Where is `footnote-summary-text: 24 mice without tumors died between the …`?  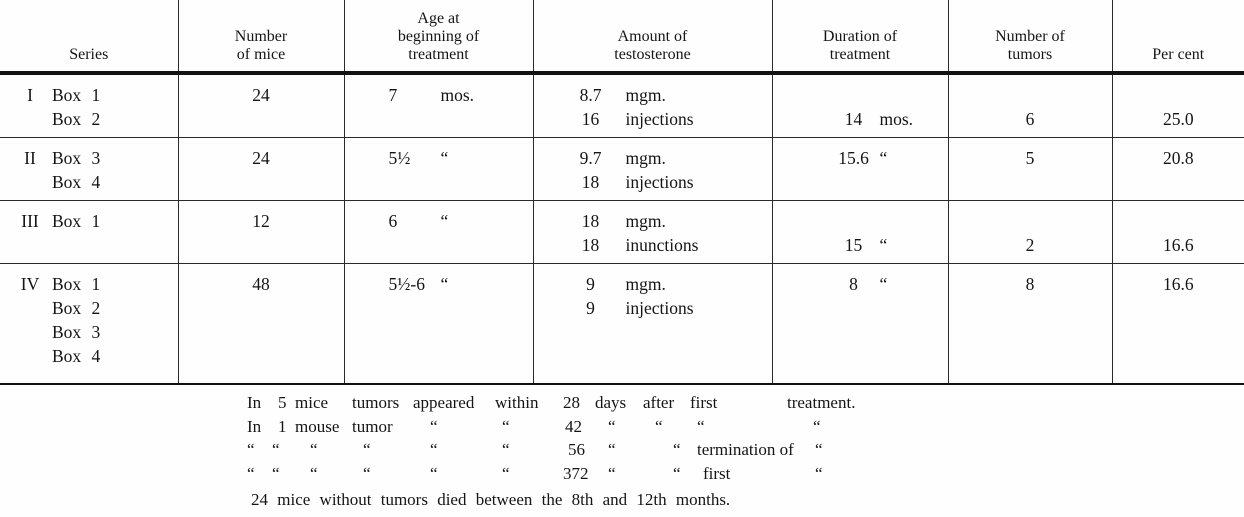
footnote-summary-text: 24 mice without tumors died between the … is located at coordinates (491, 499).